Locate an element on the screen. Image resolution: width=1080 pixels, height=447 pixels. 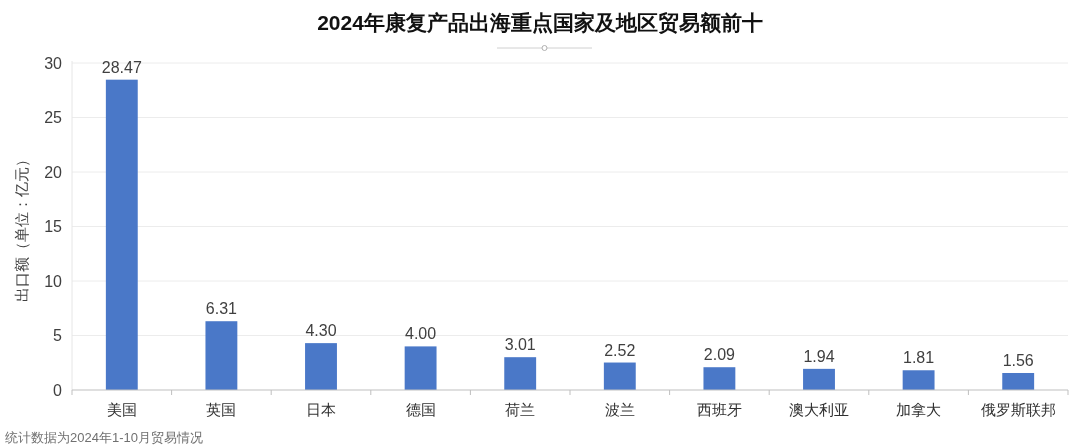
ytick: 0 is located at coordinates (57, 390).